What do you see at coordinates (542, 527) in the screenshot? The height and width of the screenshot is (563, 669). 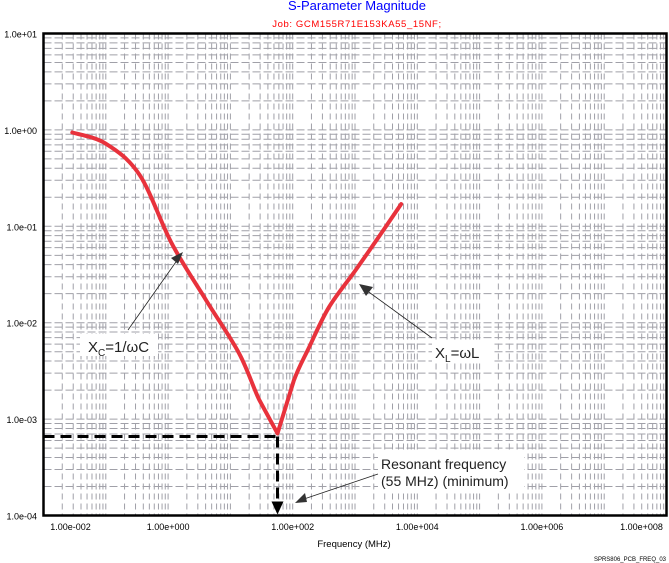 I see `x-tick-label: 1.00e+006` at bounding box center [542, 527].